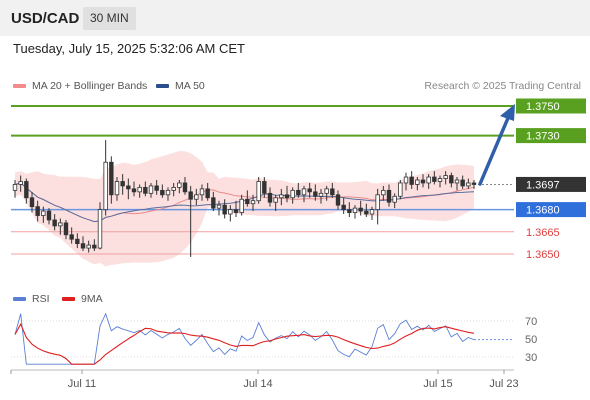 The width and height of the screenshot is (590, 400). What do you see at coordinates (543, 255) in the screenshot?
I see `price-label-1-3650: 1.3650` at bounding box center [543, 255].